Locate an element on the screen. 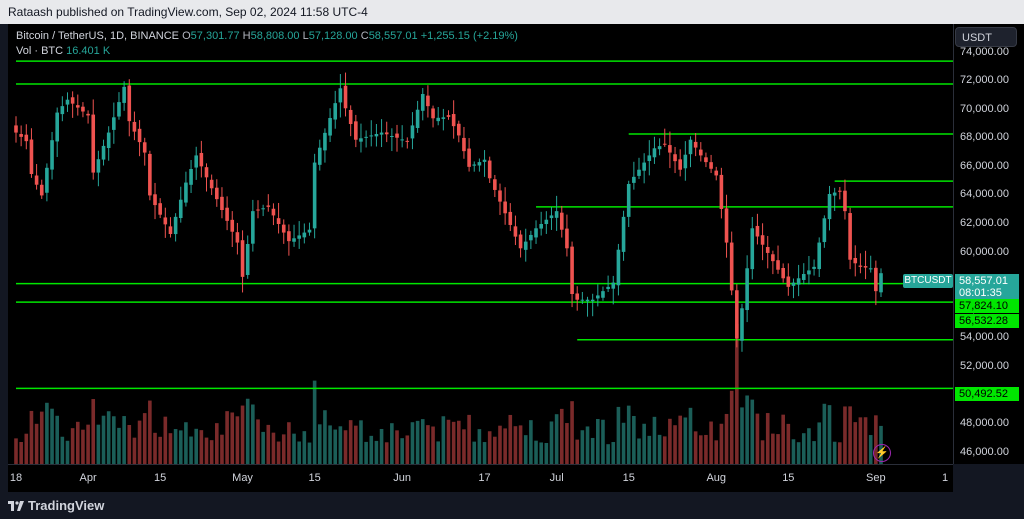  currency-button: USDT is located at coordinates (986, 37).